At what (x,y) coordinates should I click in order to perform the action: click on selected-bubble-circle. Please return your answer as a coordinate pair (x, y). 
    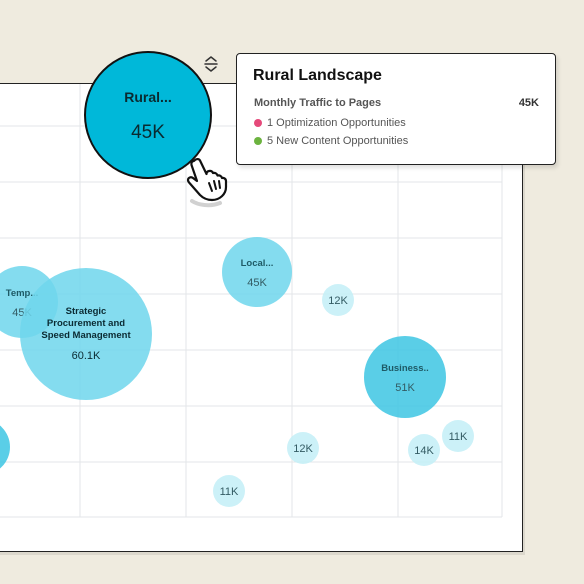
    Looking at the image, I should click on (148, 115).